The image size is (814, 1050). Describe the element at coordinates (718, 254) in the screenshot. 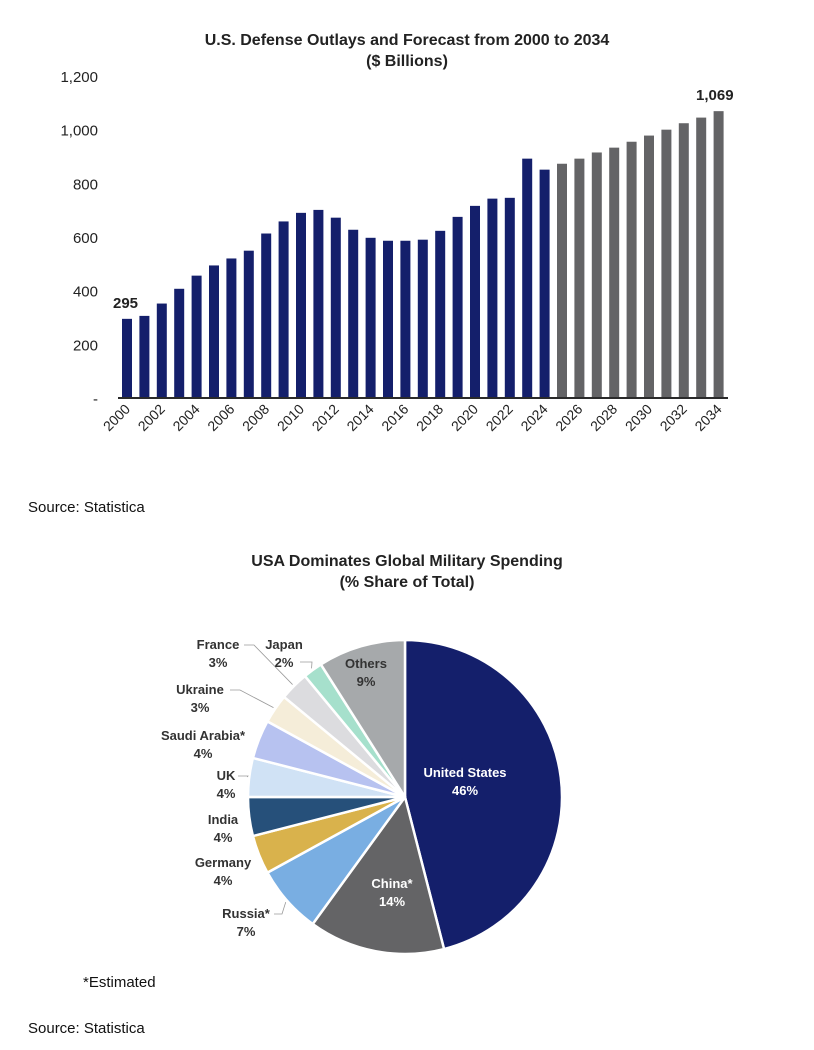

I see `bar-2034` at that location.